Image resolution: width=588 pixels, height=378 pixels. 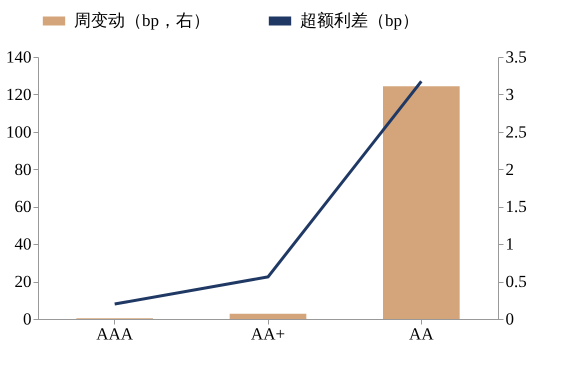 What do you see at coordinates (510, 169) in the screenshot?
I see `y2-tick-label: 2` at bounding box center [510, 169].